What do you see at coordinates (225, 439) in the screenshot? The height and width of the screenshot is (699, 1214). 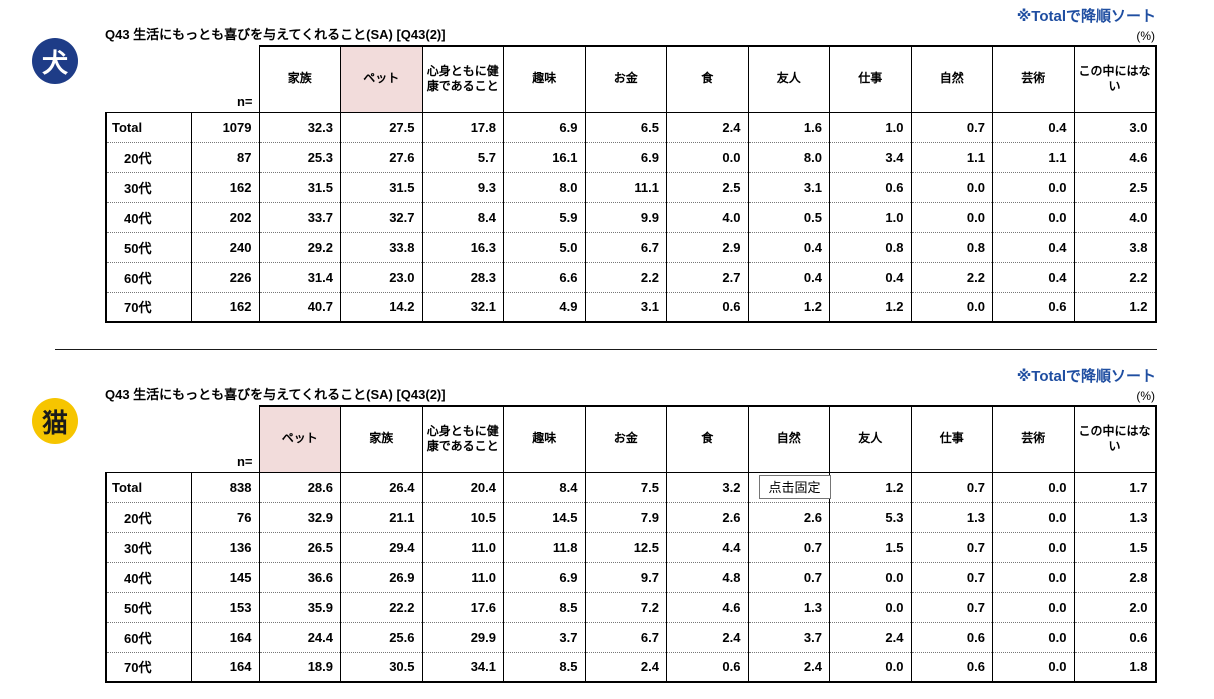 I see `n-label: n=` at bounding box center [225, 439].